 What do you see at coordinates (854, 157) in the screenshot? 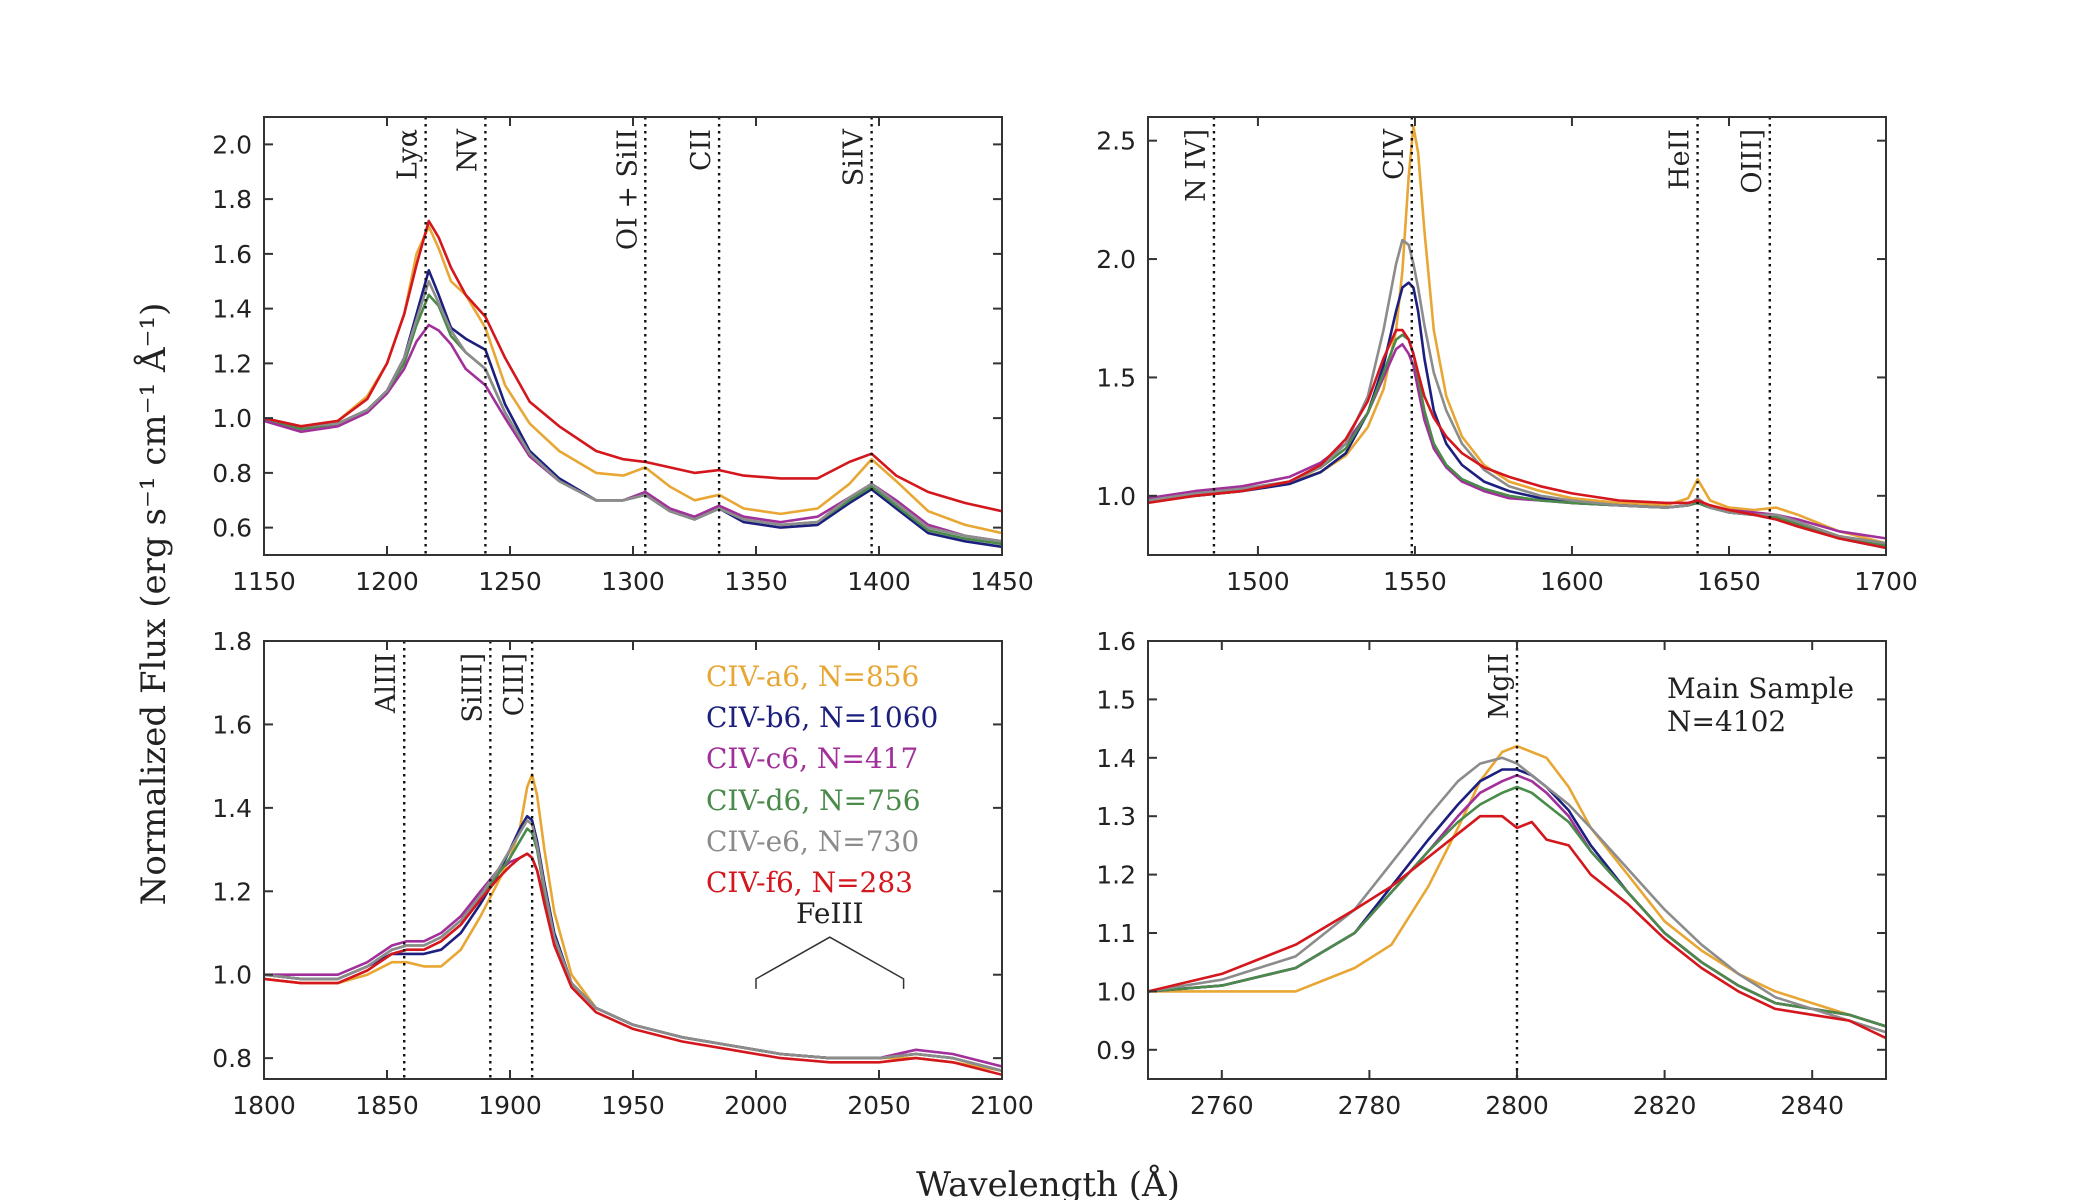
I see `line-marker-label: SiIV` at bounding box center [854, 157].